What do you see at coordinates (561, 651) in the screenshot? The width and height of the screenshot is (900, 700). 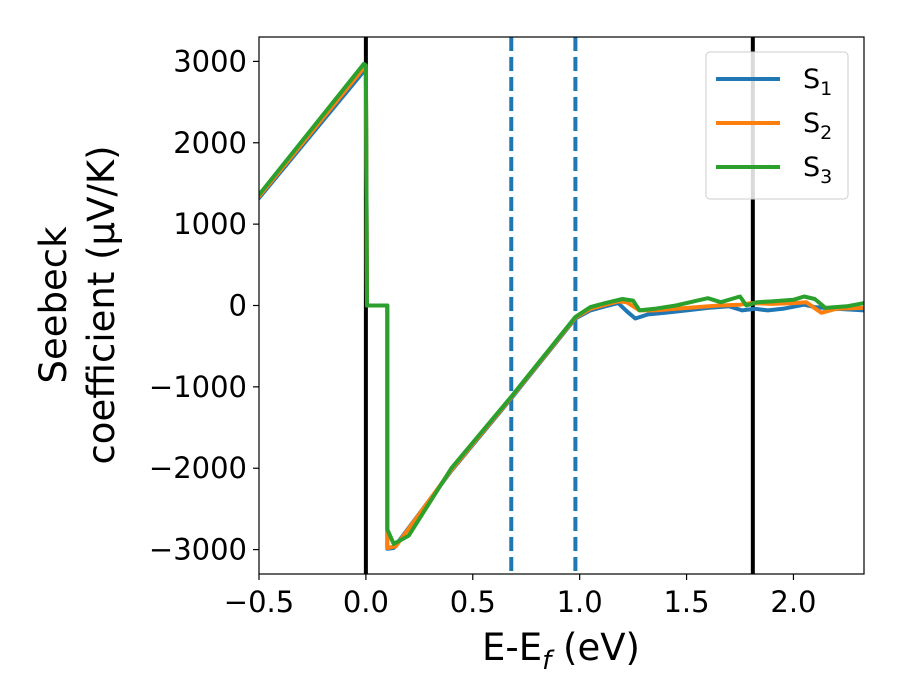 I see `x-axis-label: E-Ef (eV)` at bounding box center [561, 651].